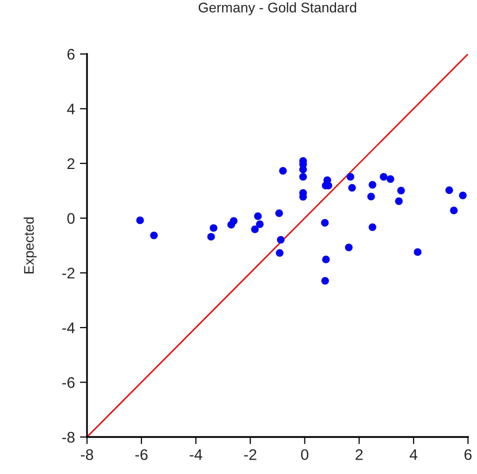  I want to click on y-tick-label: -6, so click(68, 382).